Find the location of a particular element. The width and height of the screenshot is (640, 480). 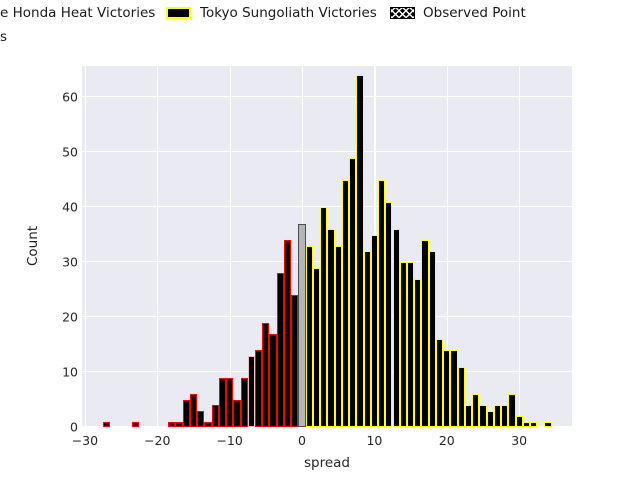

legend-label-heat: e Honda Heat Victories is located at coordinates (78, 13).